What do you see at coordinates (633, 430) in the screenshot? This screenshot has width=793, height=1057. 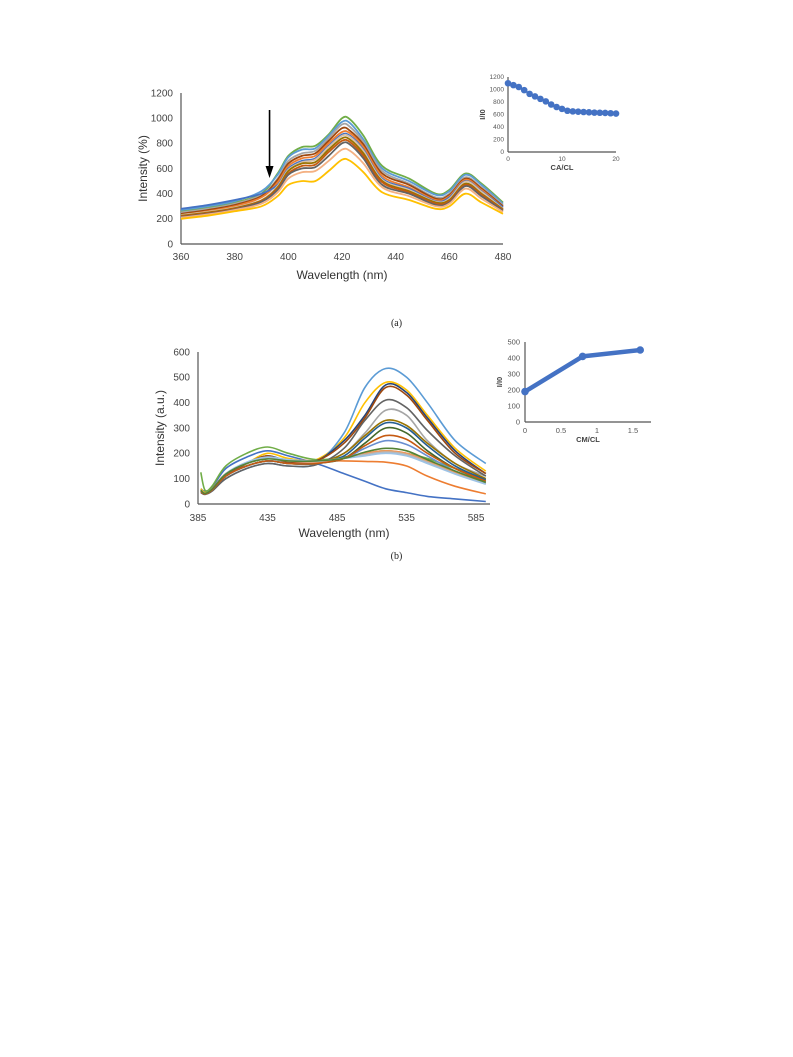 I see `chart-b-inset-x-tick-label: 1.5` at bounding box center [633, 430].